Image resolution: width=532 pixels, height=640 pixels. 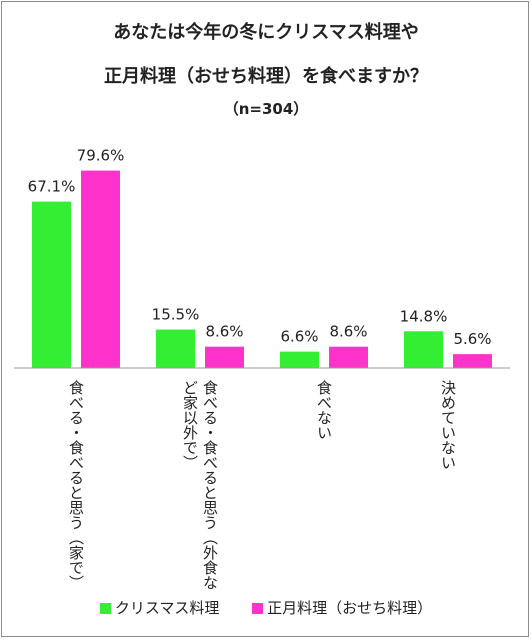 I want to click on chart-subtitle: （n=304）, so click(x=266, y=109).